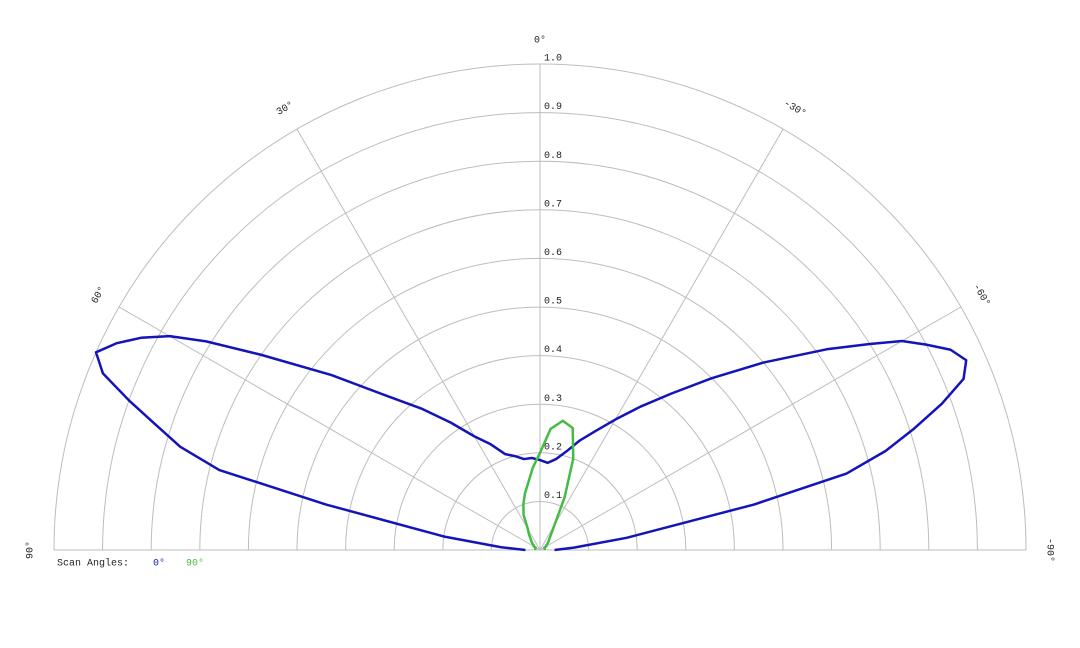 Image resolution: width=1080 pixels, height=648 pixels. What do you see at coordinates (1049, 550) in the screenshot?
I see `angle-label: -90°` at bounding box center [1049, 550].